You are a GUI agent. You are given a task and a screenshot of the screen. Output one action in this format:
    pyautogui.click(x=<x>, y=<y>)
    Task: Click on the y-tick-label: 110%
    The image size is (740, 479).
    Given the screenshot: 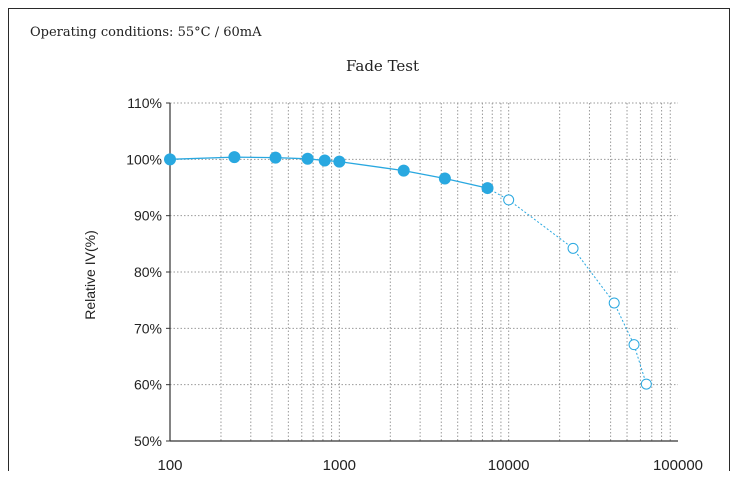 What is the action you would take?
    pyautogui.click(x=144, y=103)
    